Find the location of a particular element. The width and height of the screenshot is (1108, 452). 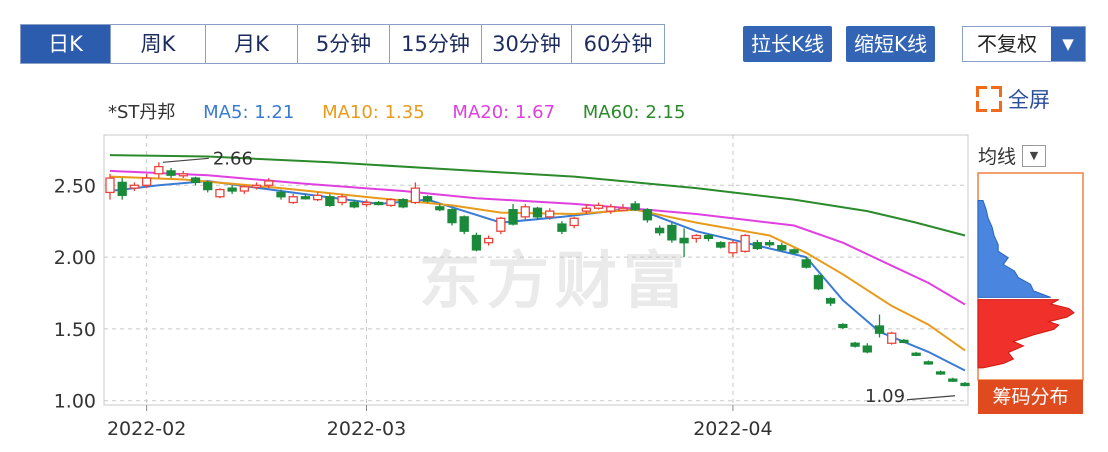

chip-distribution-button: 筹码分布 is located at coordinates (1030, 397).